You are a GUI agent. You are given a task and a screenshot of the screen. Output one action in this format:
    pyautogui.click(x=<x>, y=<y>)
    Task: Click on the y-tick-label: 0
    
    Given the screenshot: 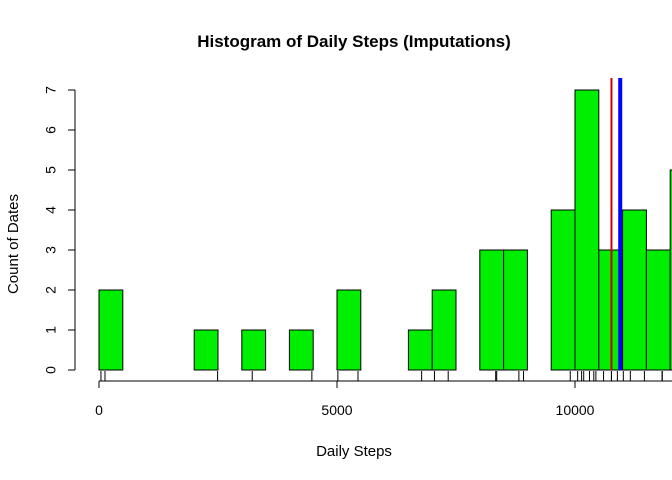 What is the action you would take?
    pyautogui.click(x=51, y=370)
    